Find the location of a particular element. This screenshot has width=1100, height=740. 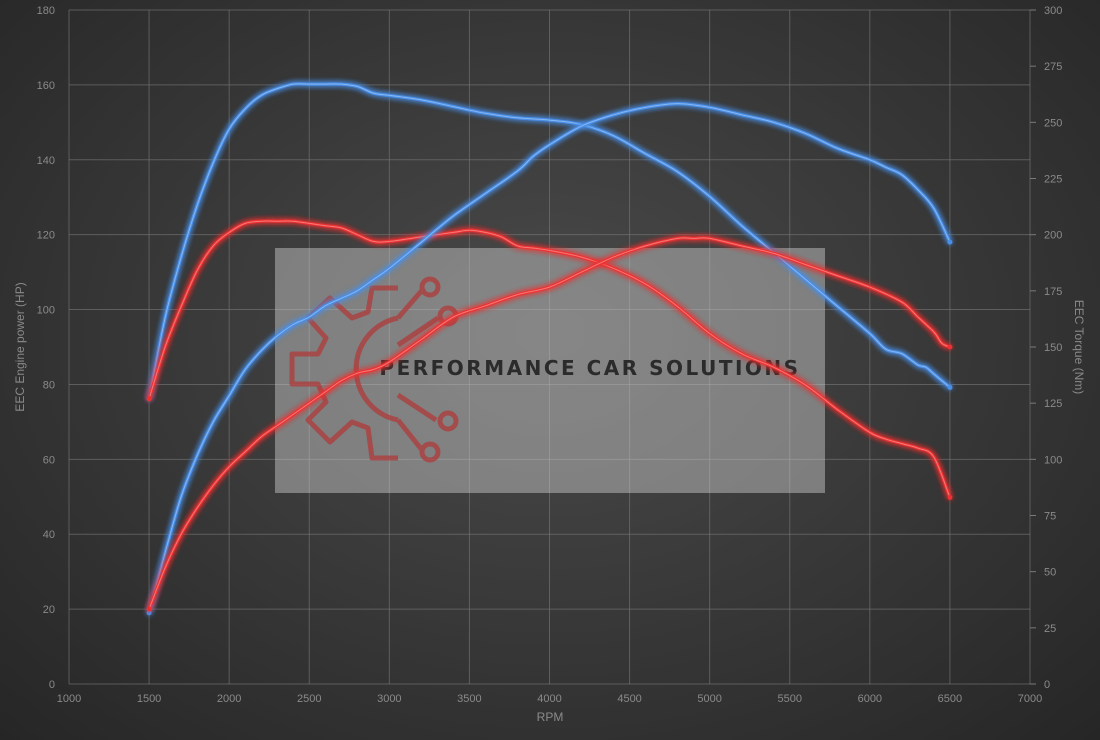

y-left-tick-label: 180 is located at coordinates (46, 11).